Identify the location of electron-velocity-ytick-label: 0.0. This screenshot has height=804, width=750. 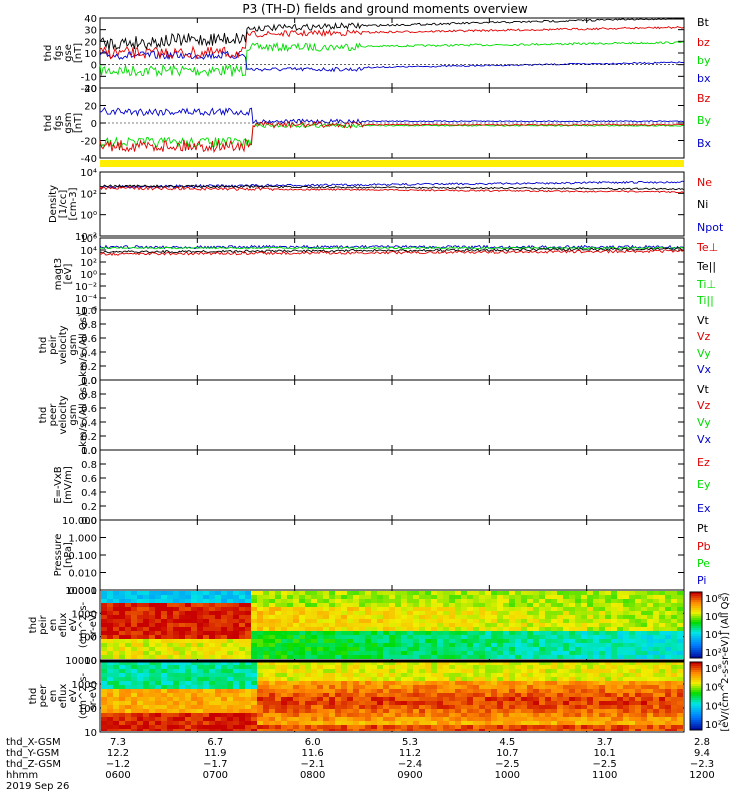
(89, 451).